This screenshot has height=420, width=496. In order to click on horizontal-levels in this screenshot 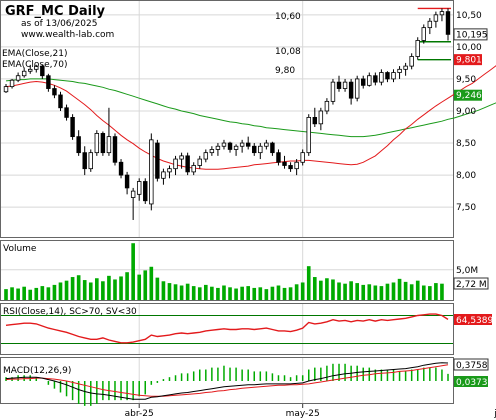, I will do `click(434, 34)`.